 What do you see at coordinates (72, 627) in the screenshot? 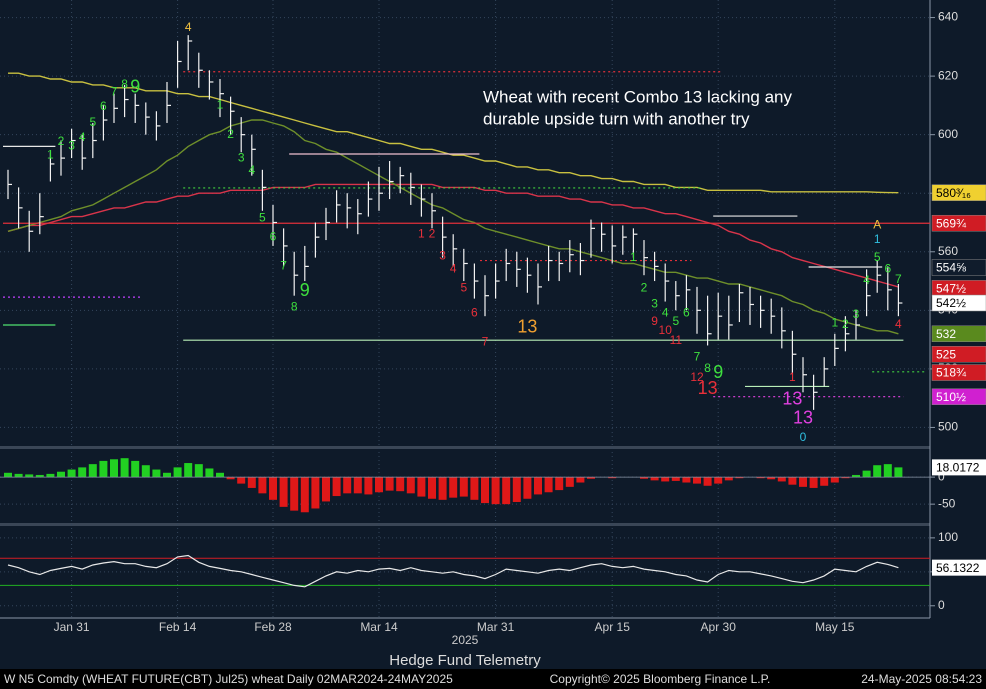
I see `x-tick-label: Jan 31` at bounding box center [72, 627].